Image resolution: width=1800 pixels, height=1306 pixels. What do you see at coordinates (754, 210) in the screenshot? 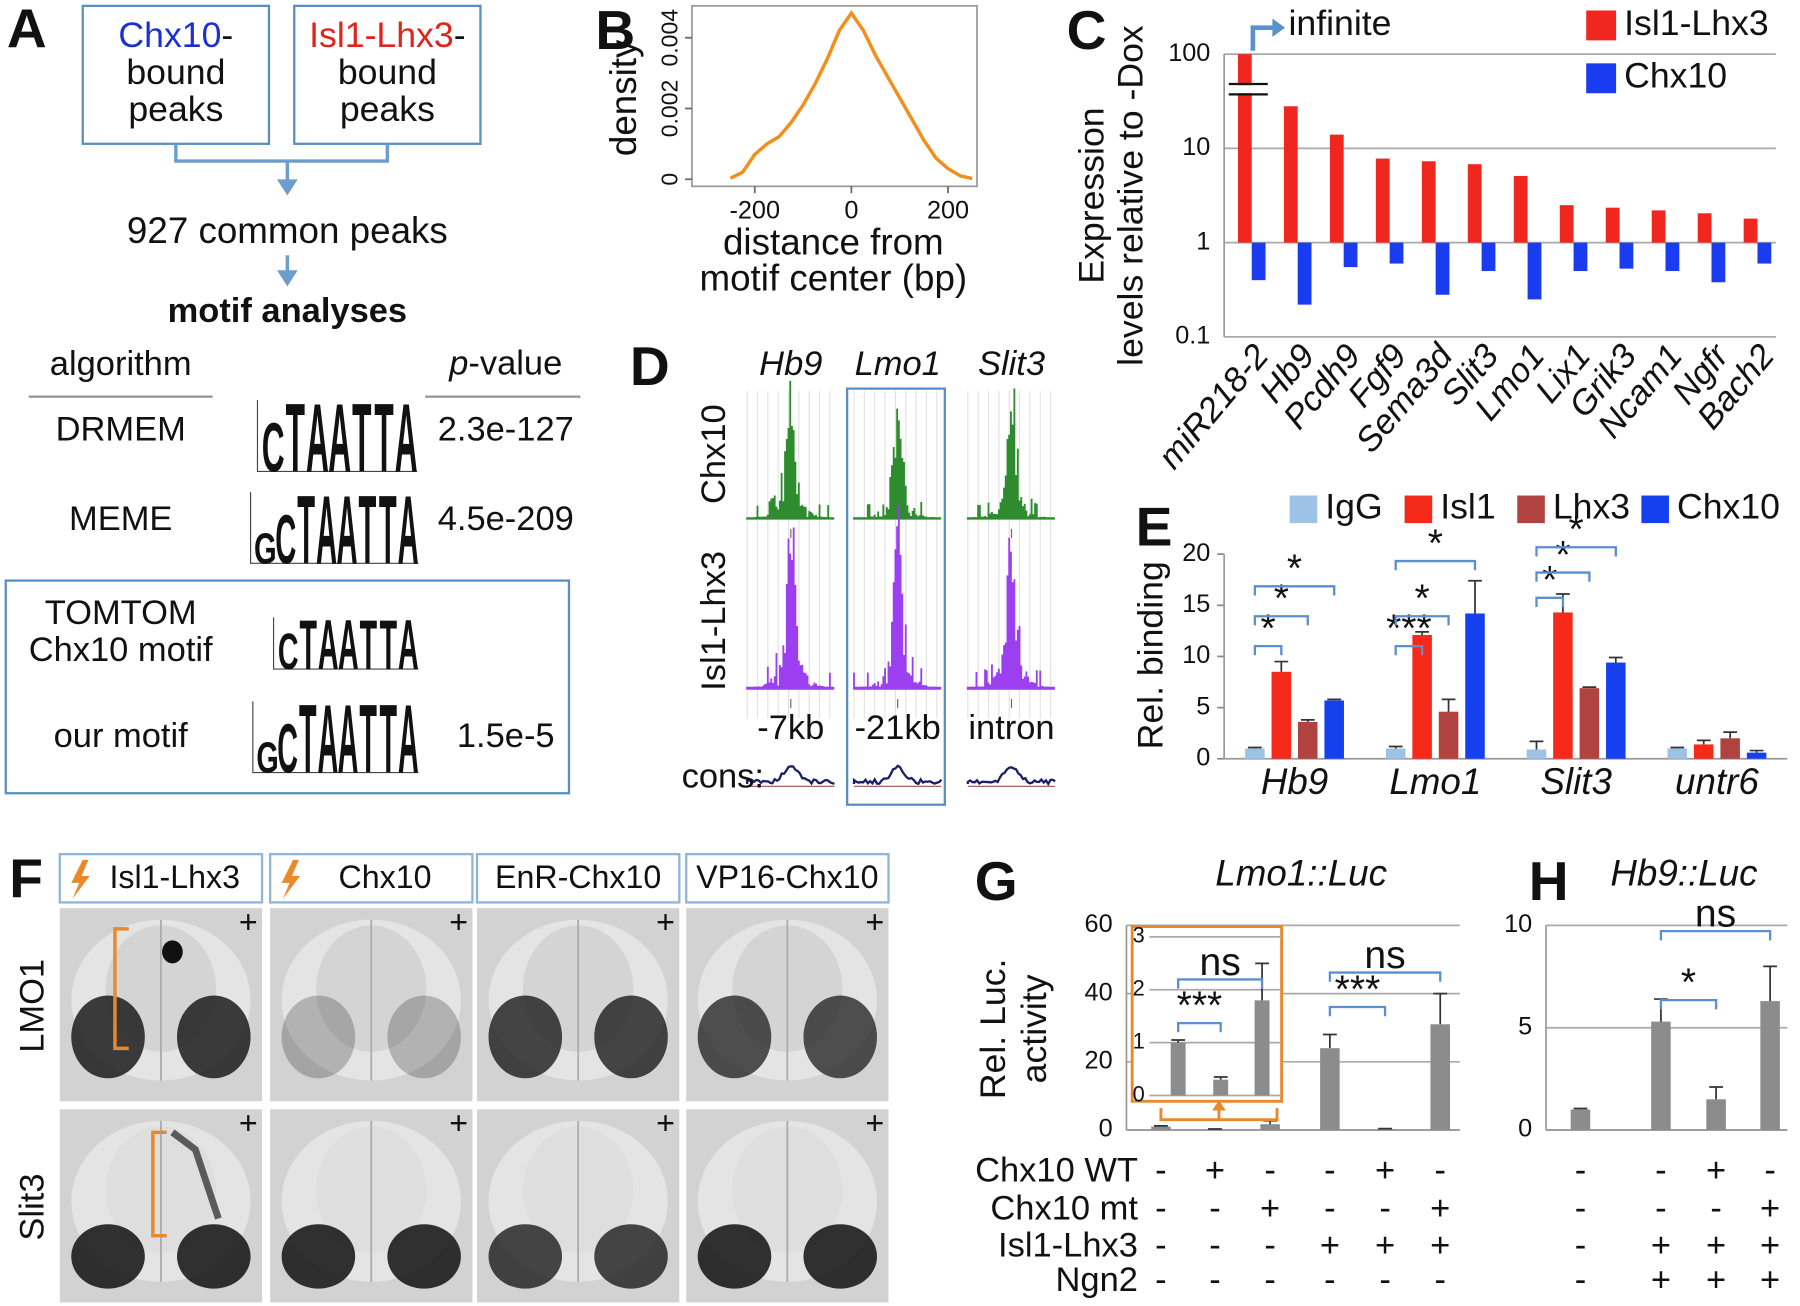
I see `x-tick-label: -200` at bounding box center [754, 210].